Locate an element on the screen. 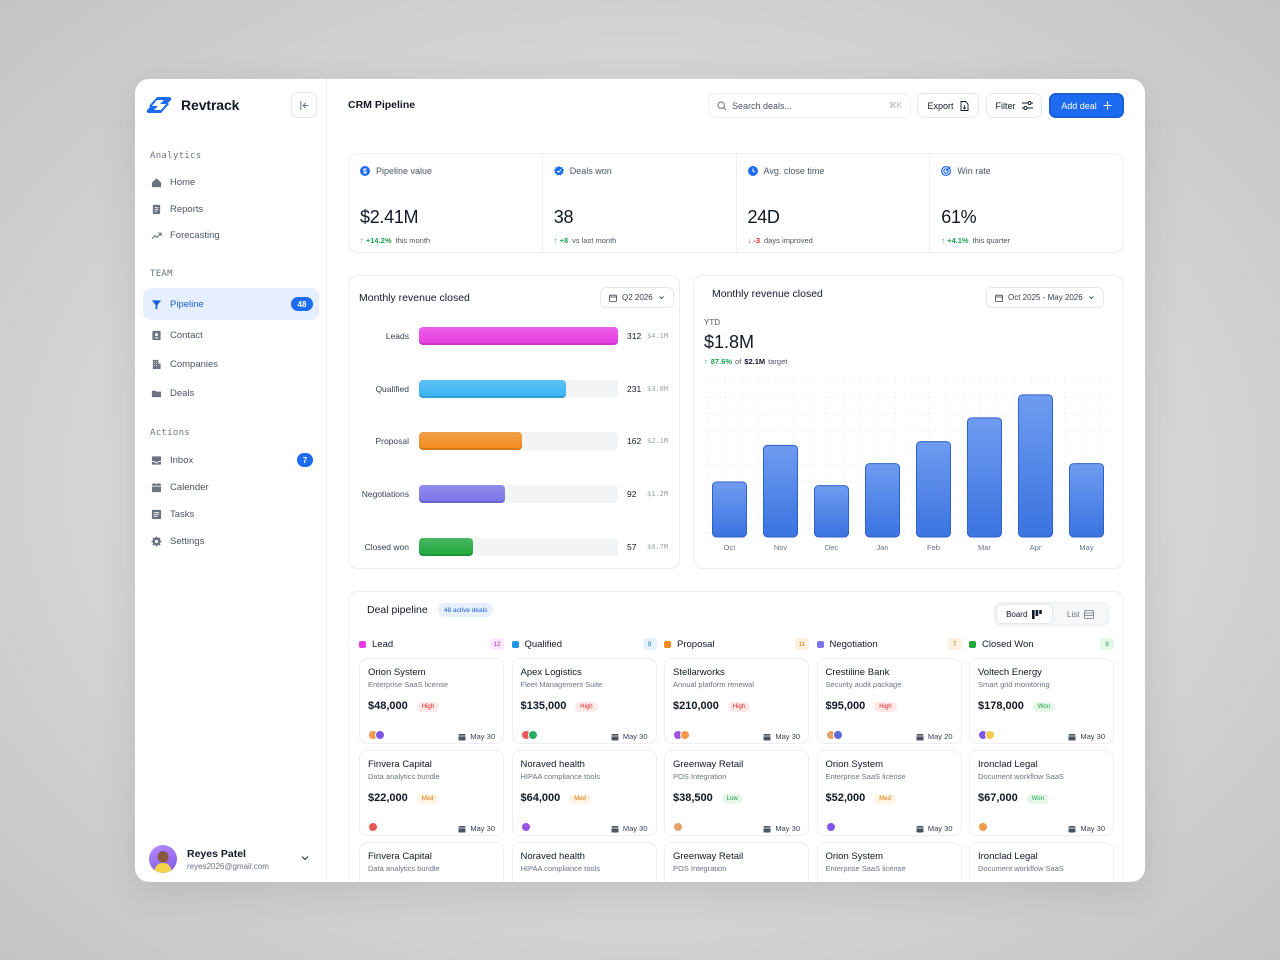 The width and height of the screenshot is (1280, 960). revenue-period-select: Oct 2025 - May 2026 is located at coordinates (1045, 297).